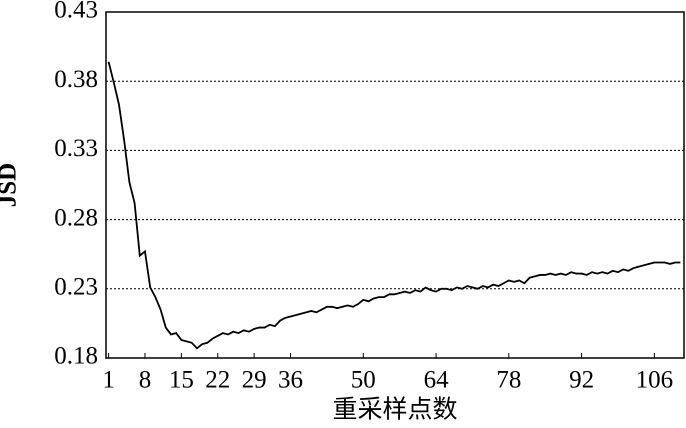 Image resolution: width=686 pixels, height=428 pixels. Describe the element at coordinates (76, 79) in the screenshot. I see `y-tick-label: 0.38` at that location.